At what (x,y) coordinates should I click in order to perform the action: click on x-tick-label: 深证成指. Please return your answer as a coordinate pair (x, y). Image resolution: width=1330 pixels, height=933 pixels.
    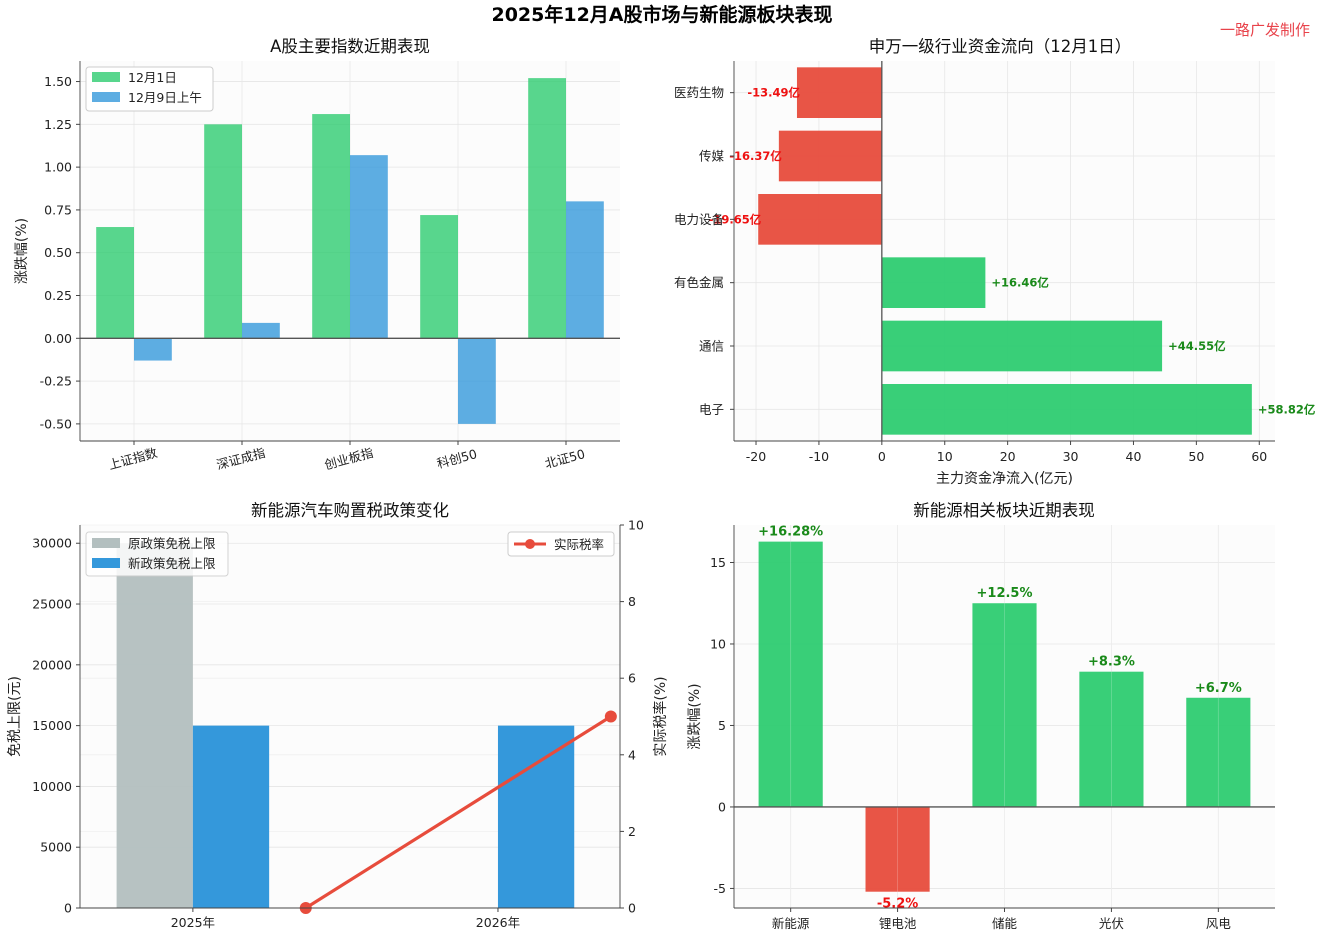
    Looking at the image, I should click on (241, 458).